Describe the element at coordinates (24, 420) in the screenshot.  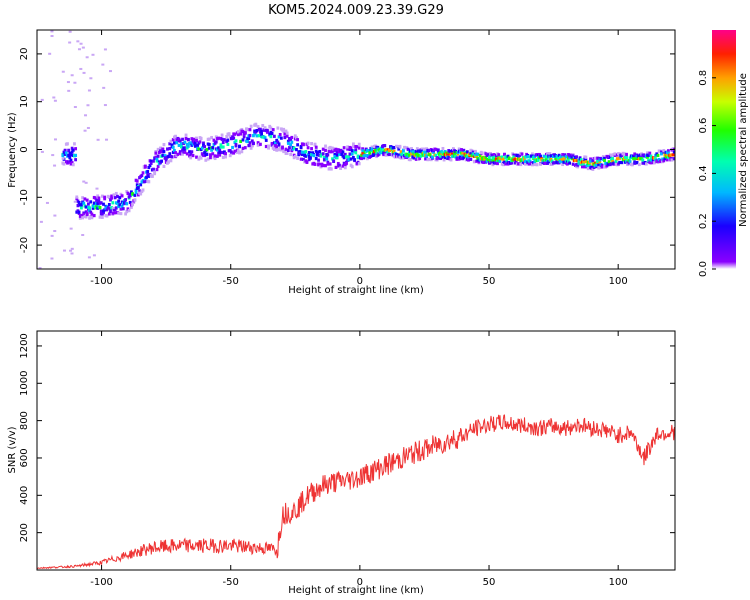
I see `y-tick-label: 800` at that location.